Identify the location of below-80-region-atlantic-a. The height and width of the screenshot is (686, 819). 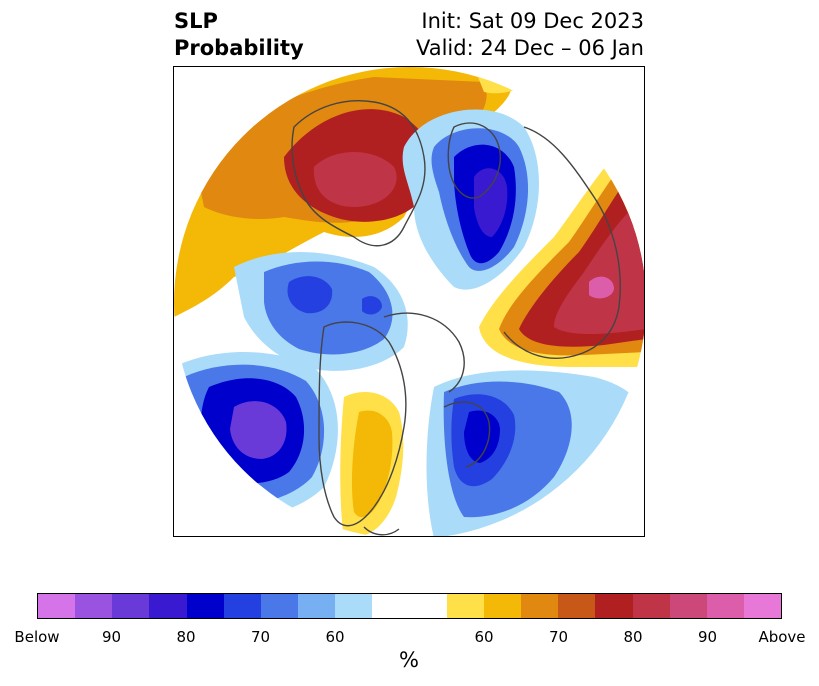
(310, 295).